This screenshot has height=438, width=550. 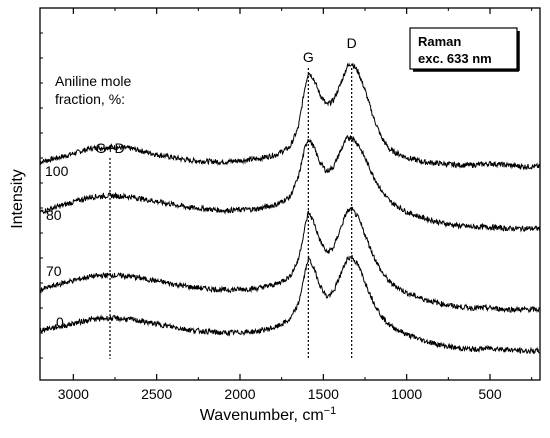 I want to click on x-tick-label-1000: 1000, so click(x=406, y=394).